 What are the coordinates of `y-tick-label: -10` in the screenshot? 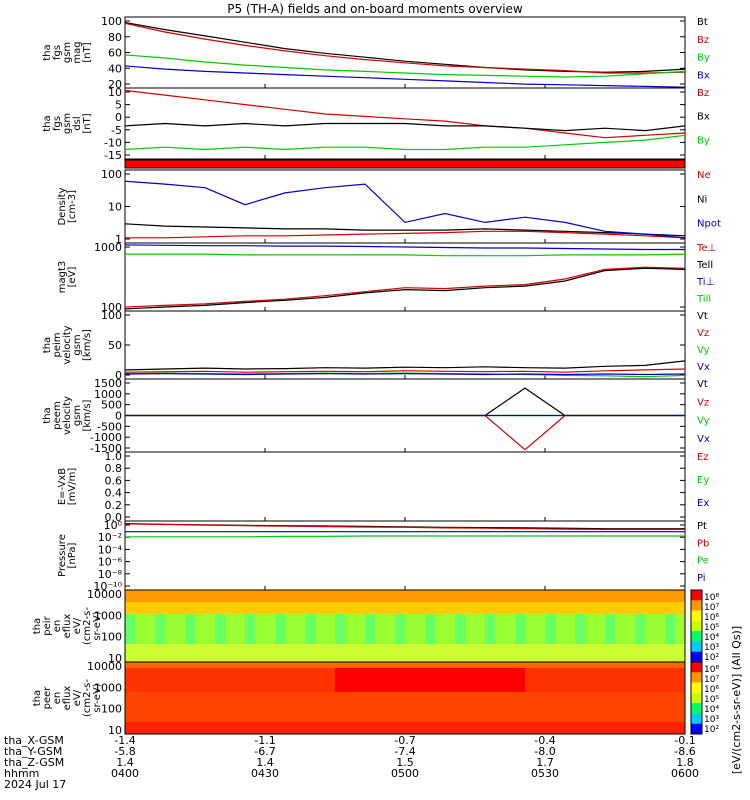 It's located at (113, 142).